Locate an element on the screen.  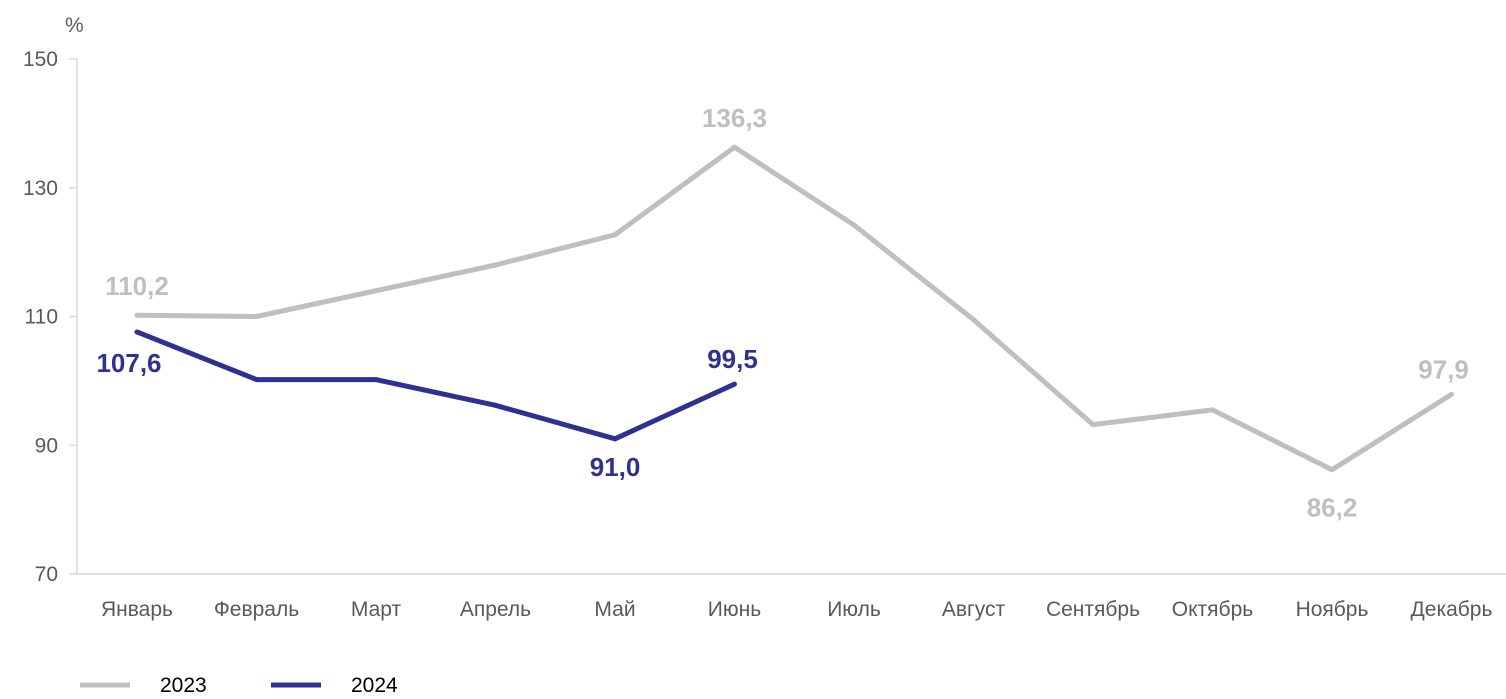
y-tick-label: 70 is located at coordinates (46, 574).